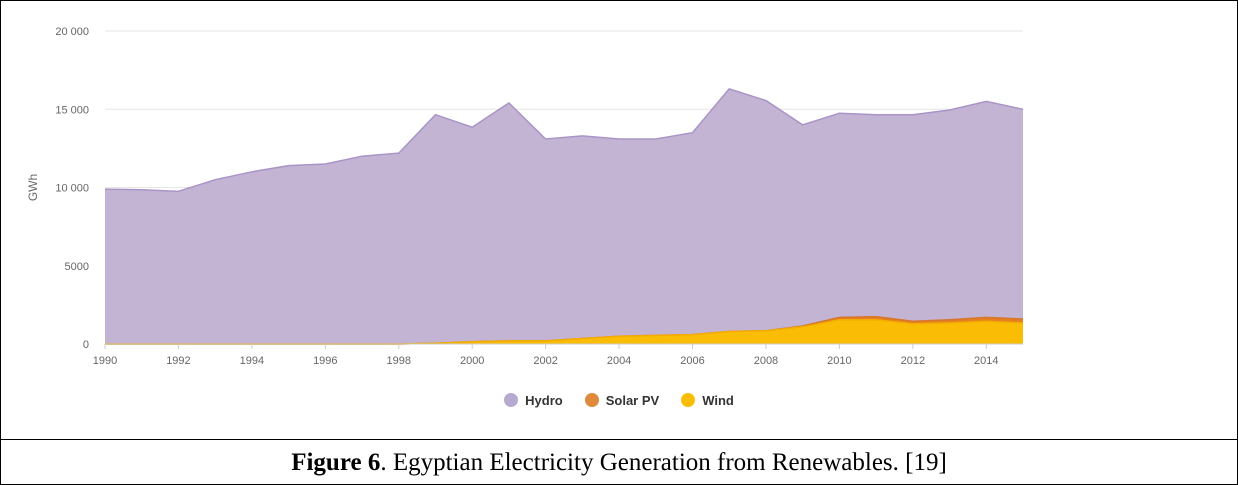 This screenshot has width=1238, height=485. I want to click on legend-item-hydro: Hydro, so click(533, 400).